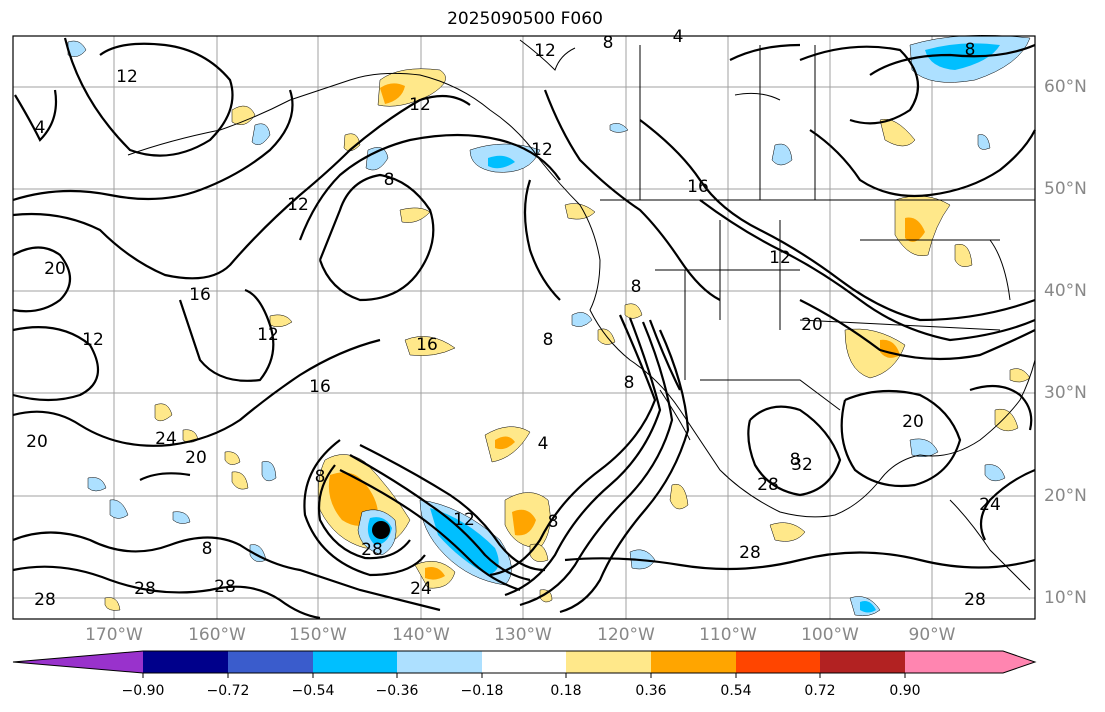 The image size is (1105, 712). Describe the element at coordinates (802, 465) in the screenshot. I see `contour-label: 32` at that location.